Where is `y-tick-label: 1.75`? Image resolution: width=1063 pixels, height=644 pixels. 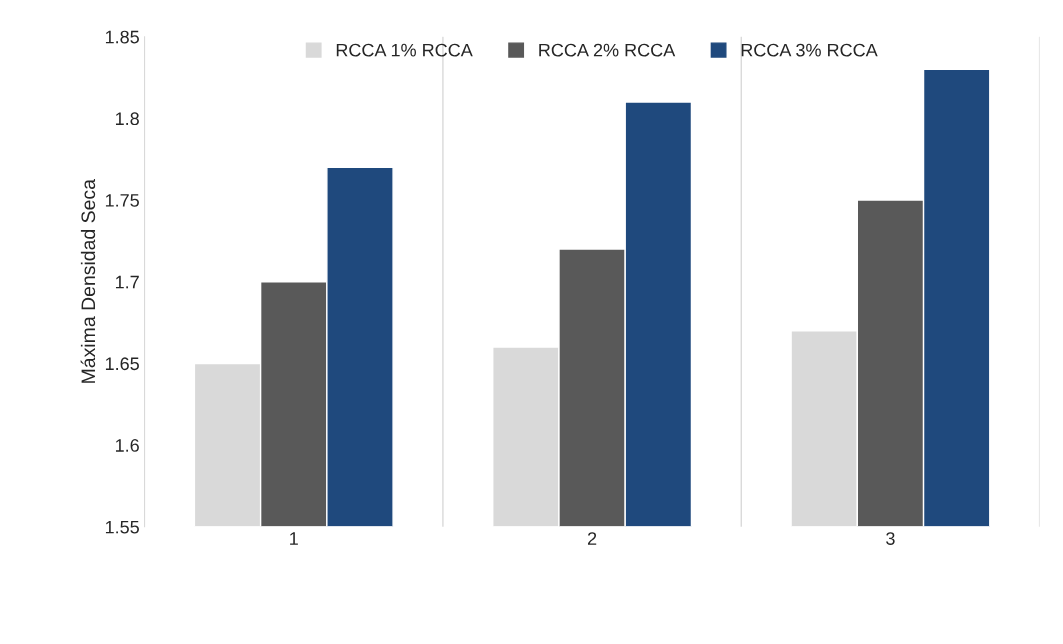
y-tick-label: 1.75 is located at coordinates (122, 200).